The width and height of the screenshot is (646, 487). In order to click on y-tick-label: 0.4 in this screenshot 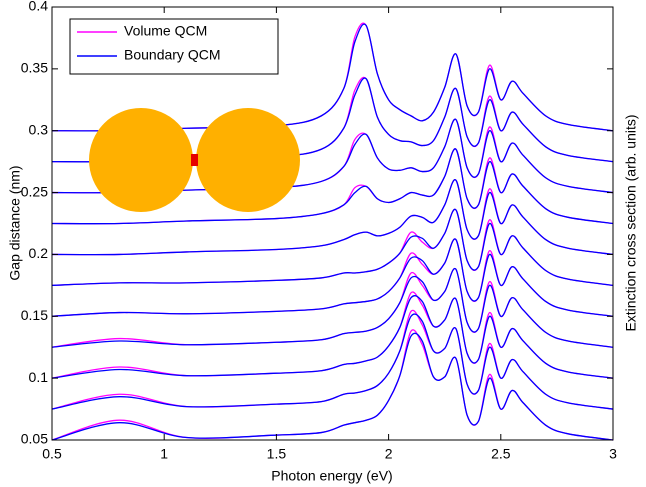, I will do `click(39, 7)`.